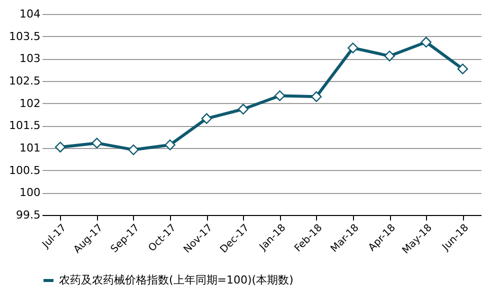 The height and width of the screenshot is (295, 489). What do you see at coordinates (30, 103) in the screenshot?
I see `y-tick-label: 102` at bounding box center [30, 103].